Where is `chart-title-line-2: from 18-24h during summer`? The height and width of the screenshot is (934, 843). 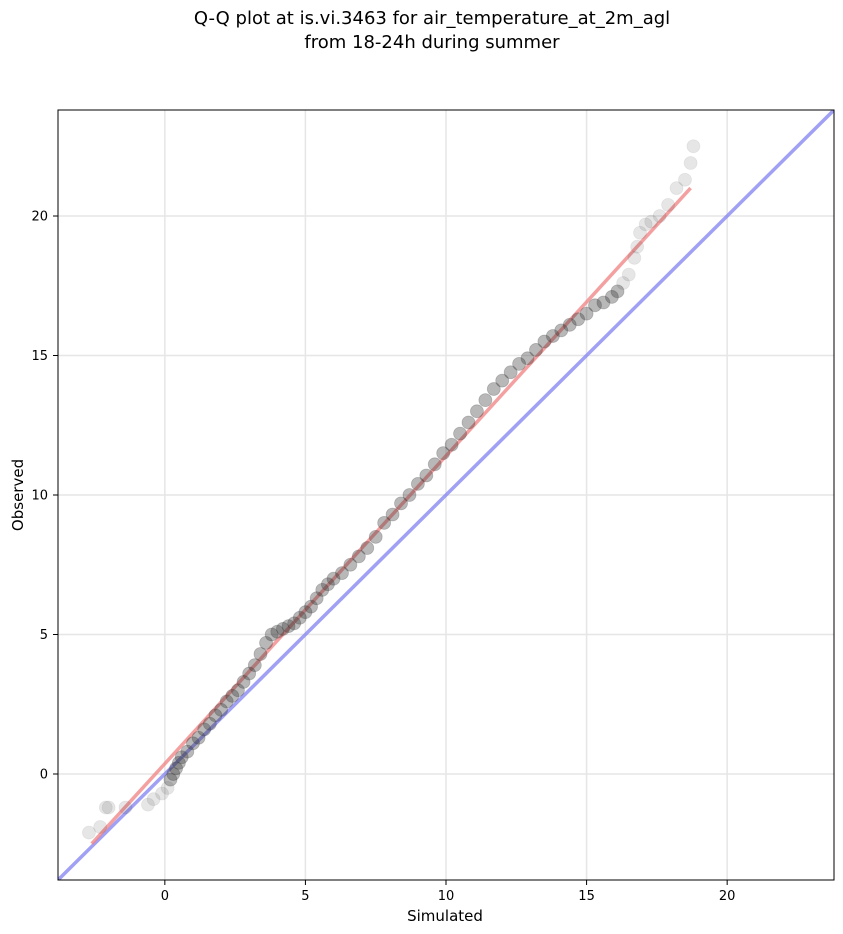
chart-title-line-2: from 18-24h during summer is located at coordinates (432, 42).